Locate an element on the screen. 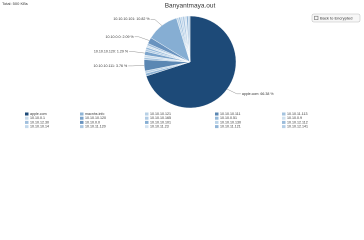  legend-label: macnhs.info is located at coordinates (94, 114).